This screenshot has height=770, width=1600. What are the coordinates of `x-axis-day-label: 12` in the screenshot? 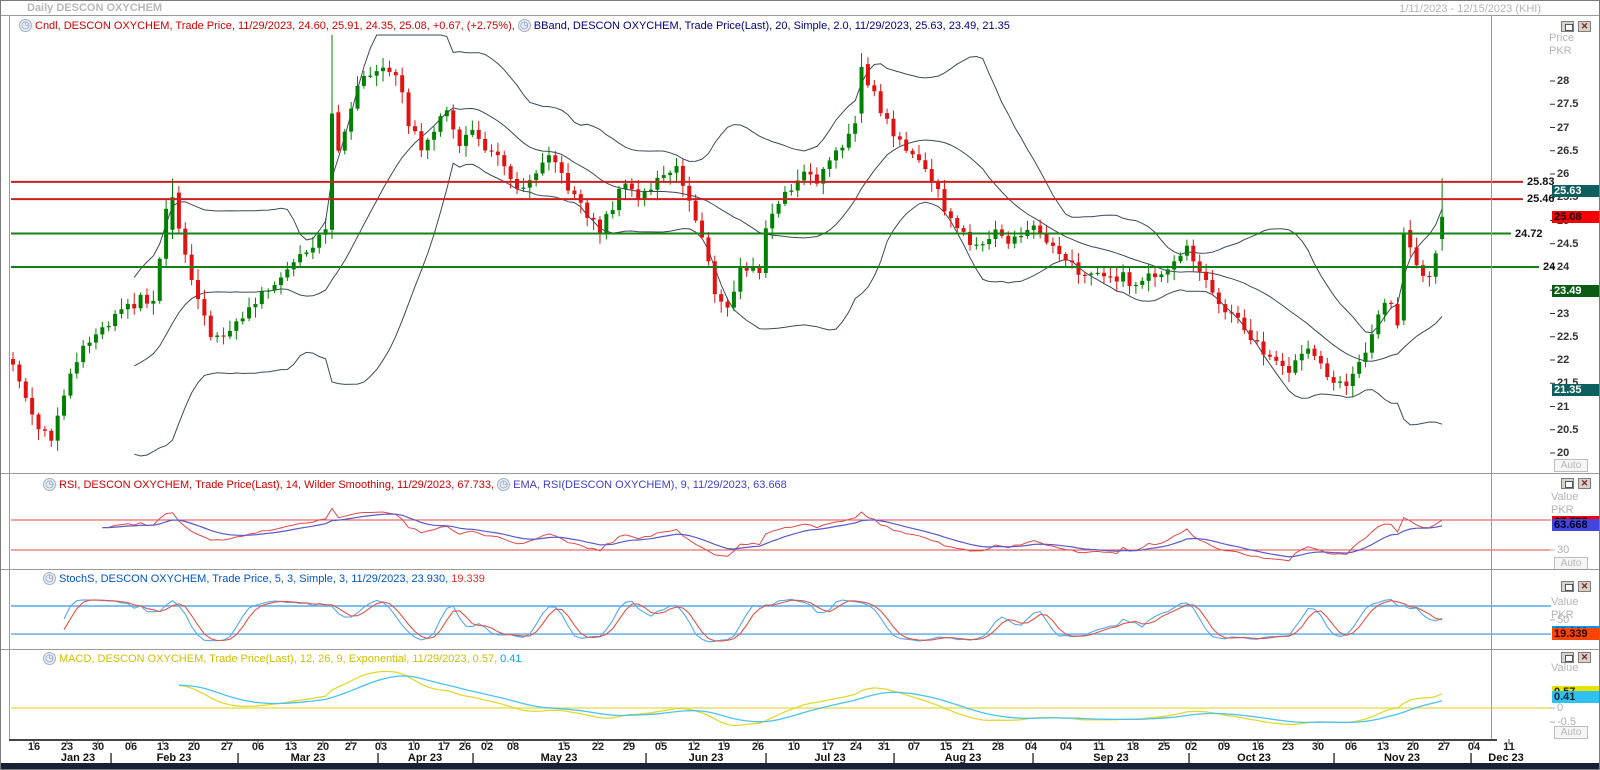 It's located at (694, 747).